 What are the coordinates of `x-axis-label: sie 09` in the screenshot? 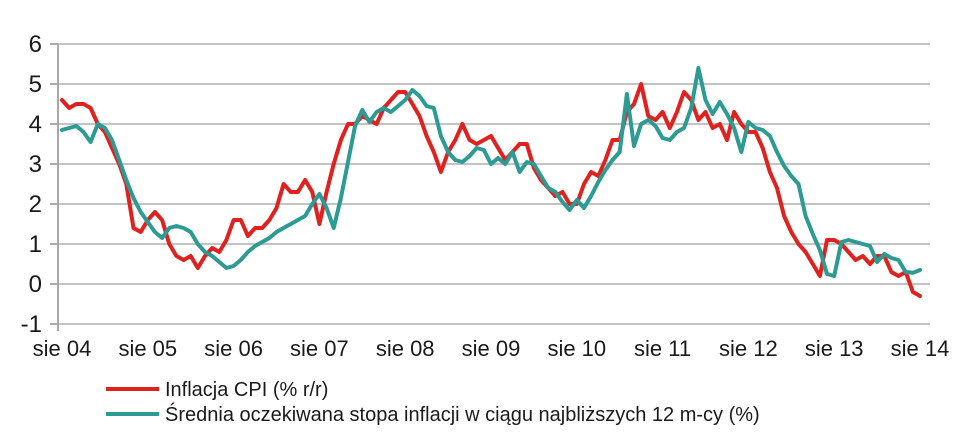 It's located at (491, 348).